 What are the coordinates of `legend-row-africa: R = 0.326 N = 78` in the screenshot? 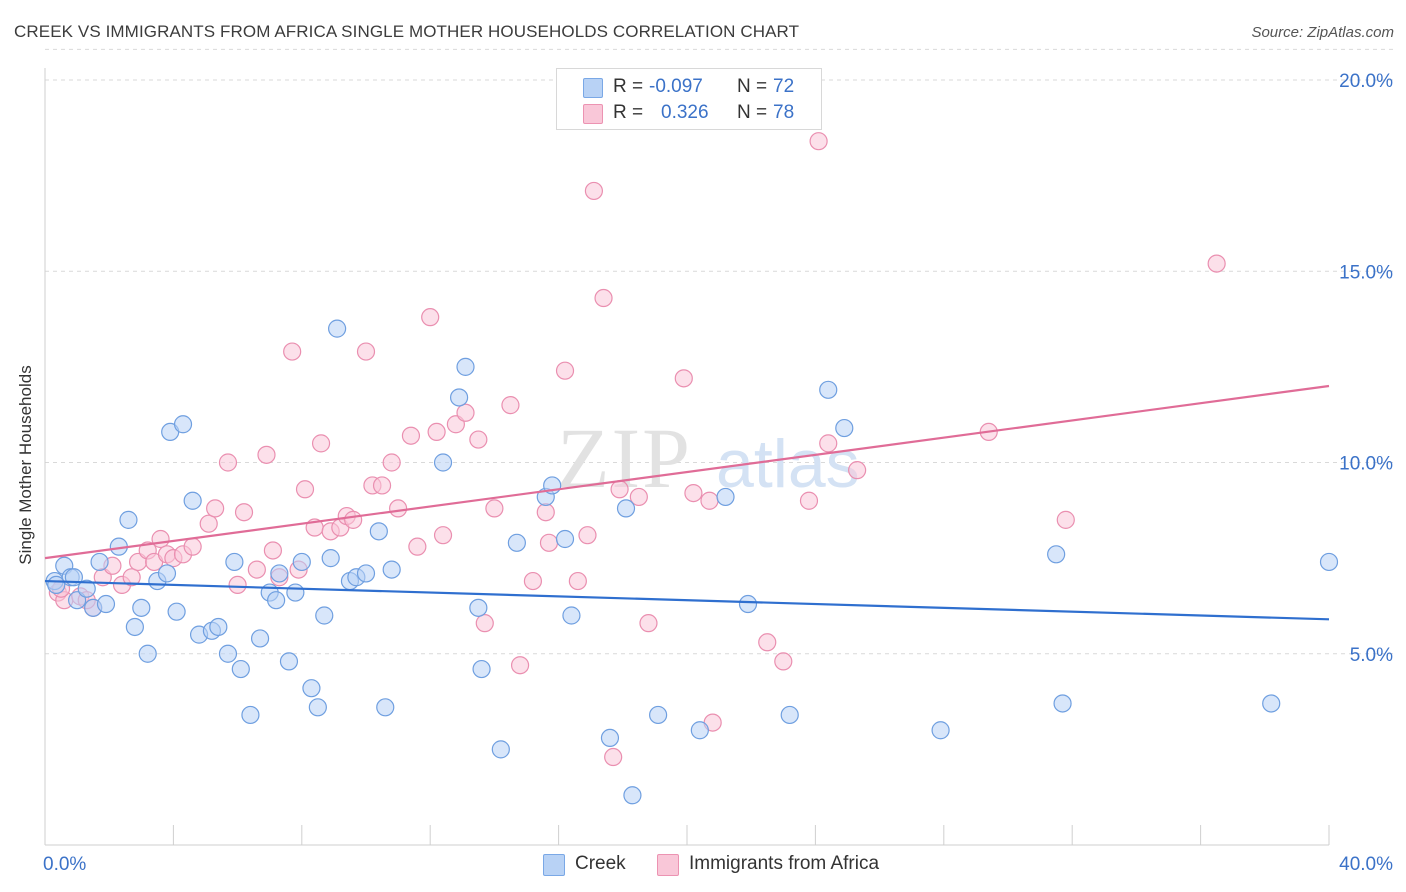 It's located at (689, 113).